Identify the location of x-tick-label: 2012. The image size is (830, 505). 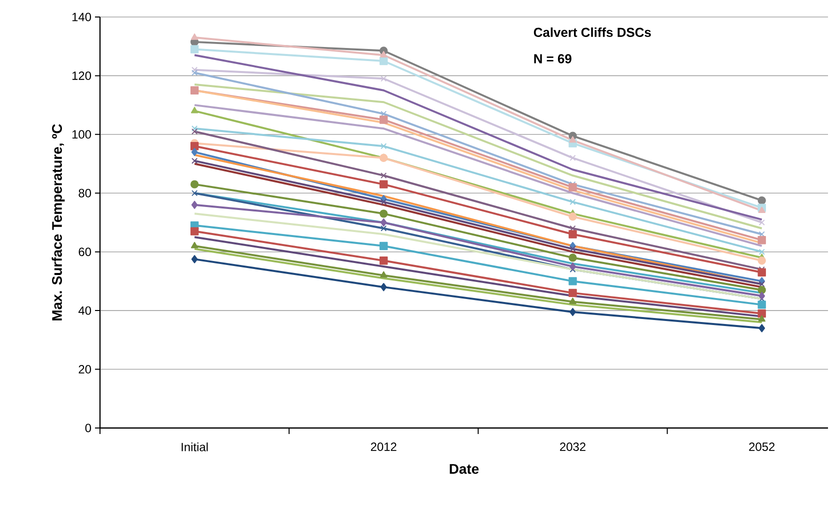
(383, 446).